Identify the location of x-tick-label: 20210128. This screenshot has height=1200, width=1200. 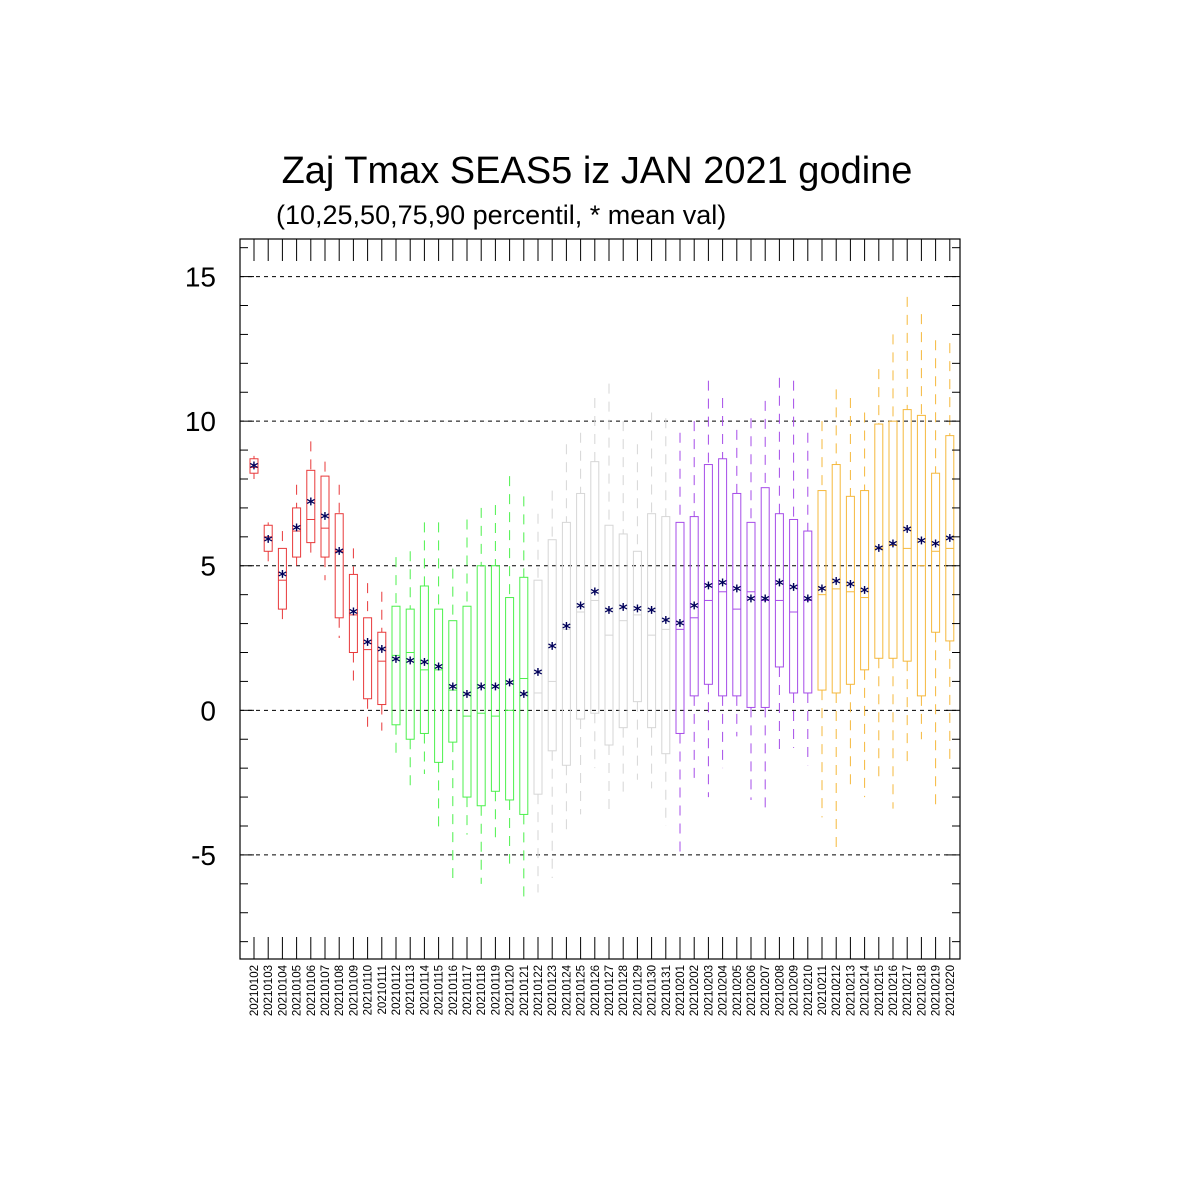
(624, 990).